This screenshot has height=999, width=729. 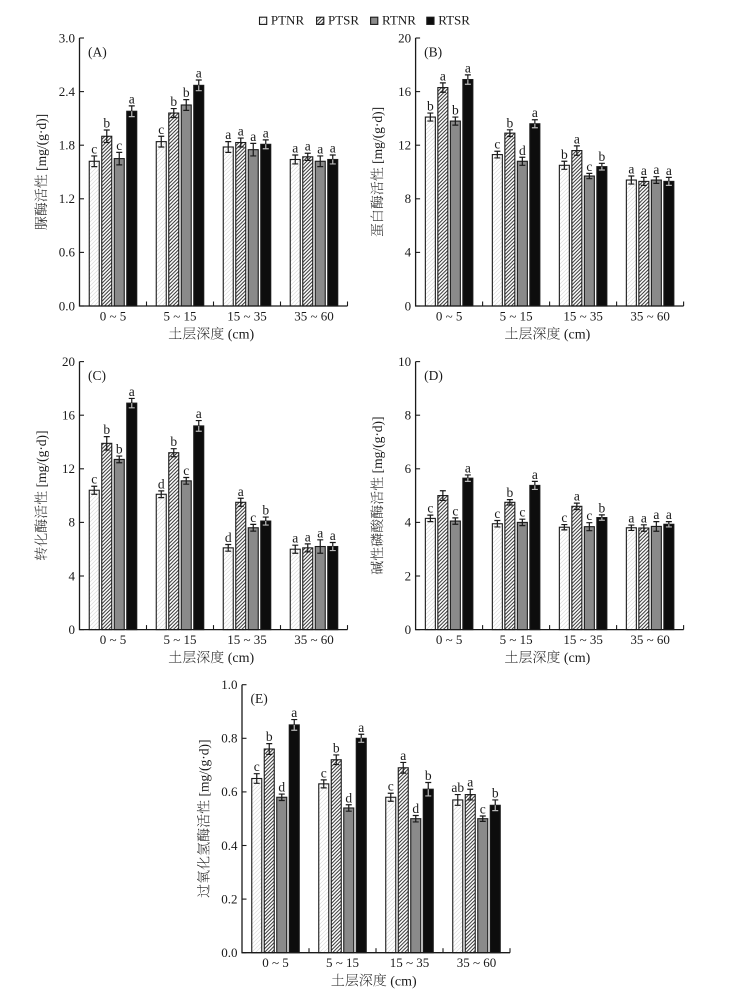 I want to click on svg-text: PTSR, so click(x=343, y=20).